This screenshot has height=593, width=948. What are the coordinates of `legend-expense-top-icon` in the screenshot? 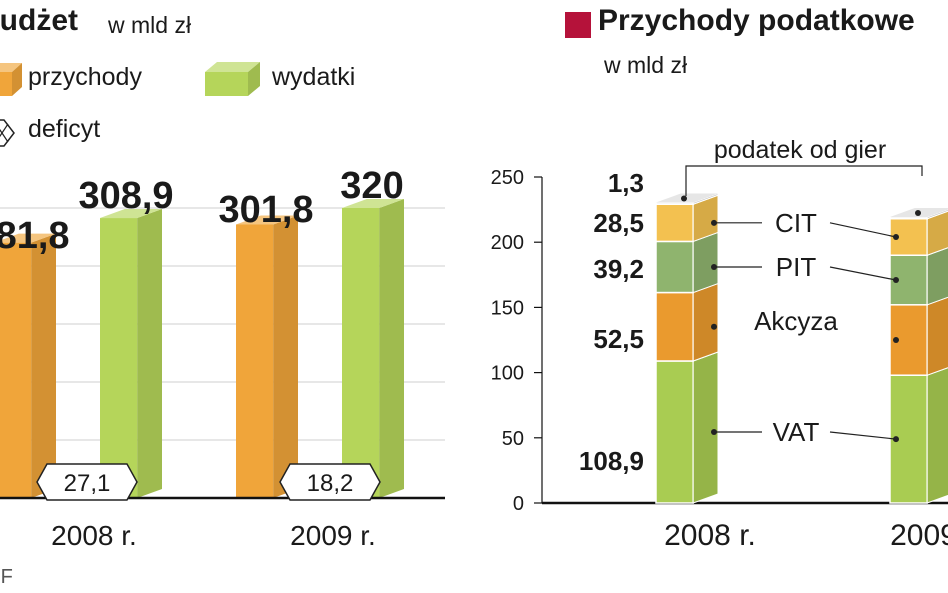 It's located at (232, 67).